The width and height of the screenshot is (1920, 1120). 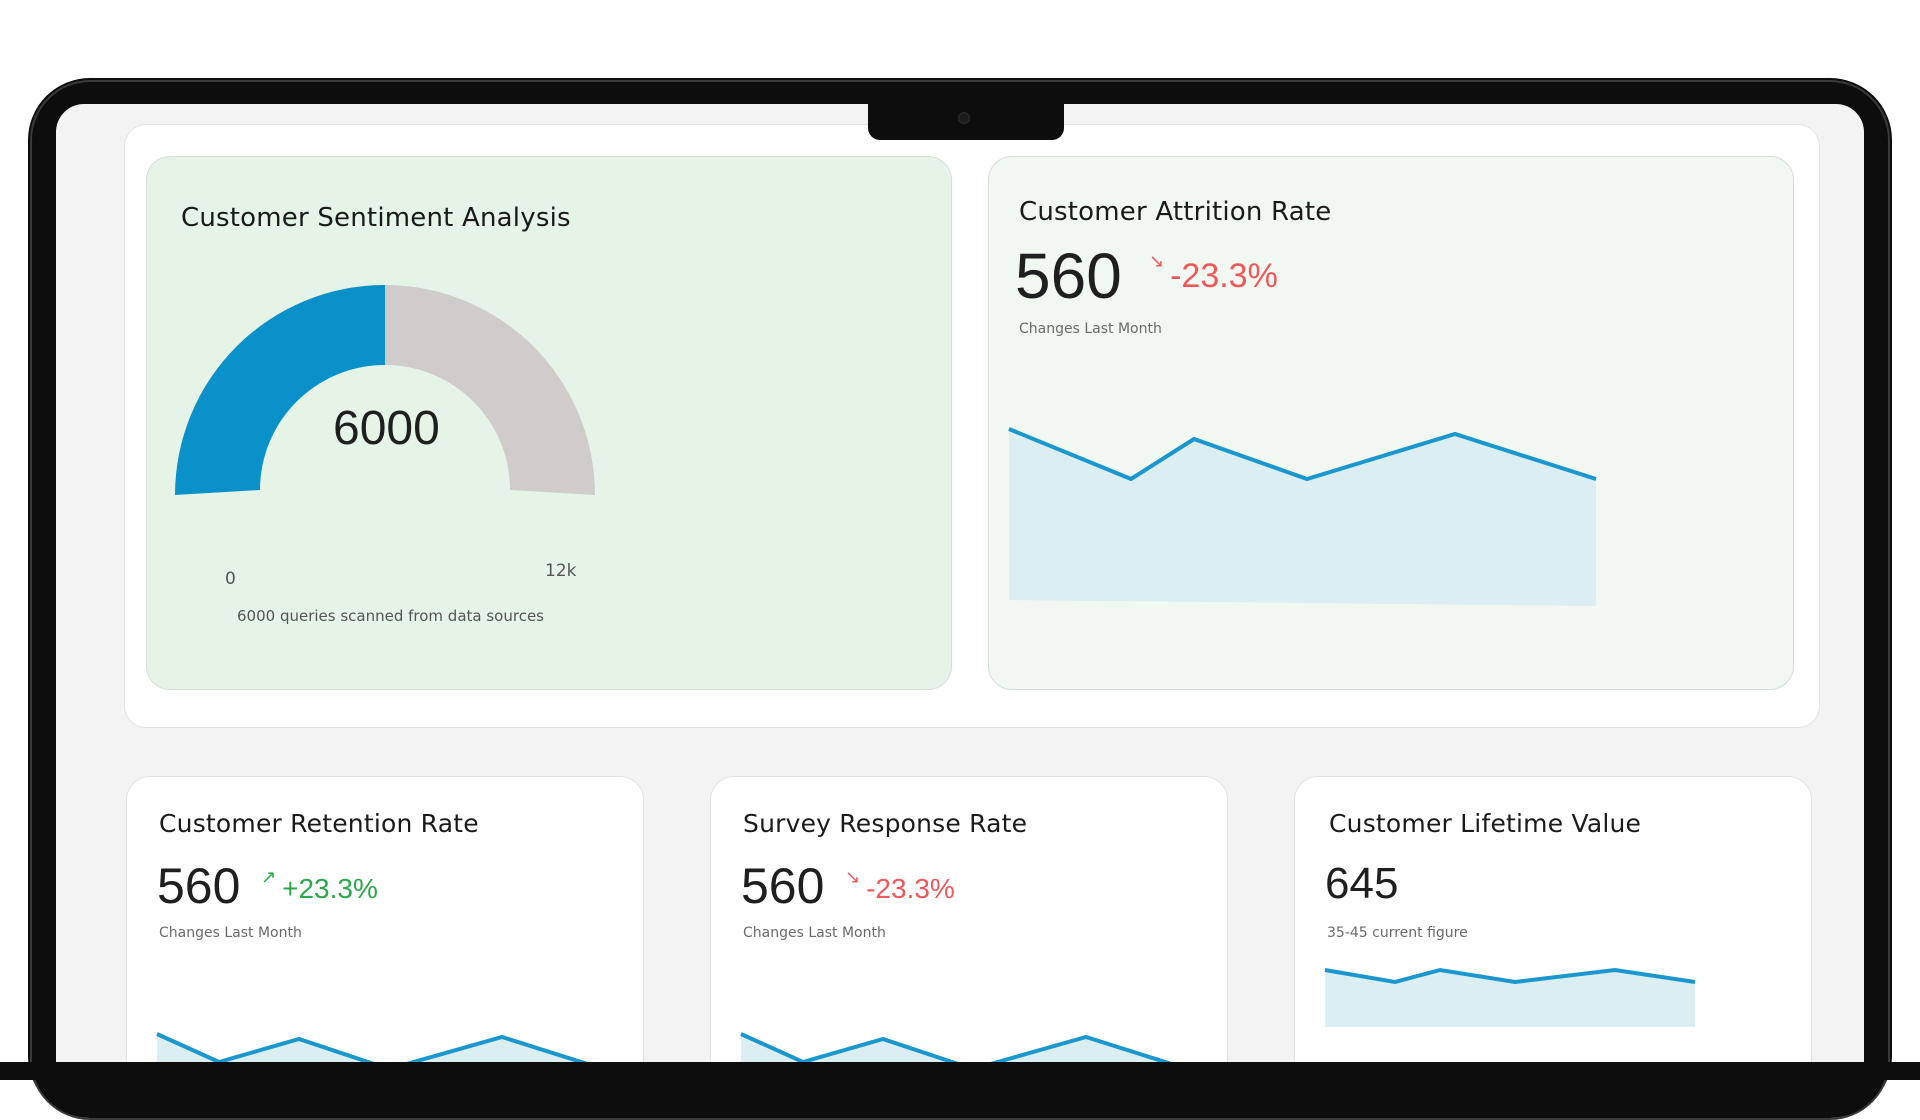 What do you see at coordinates (199, 886) in the screenshot?
I see `retention-value: 560` at bounding box center [199, 886].